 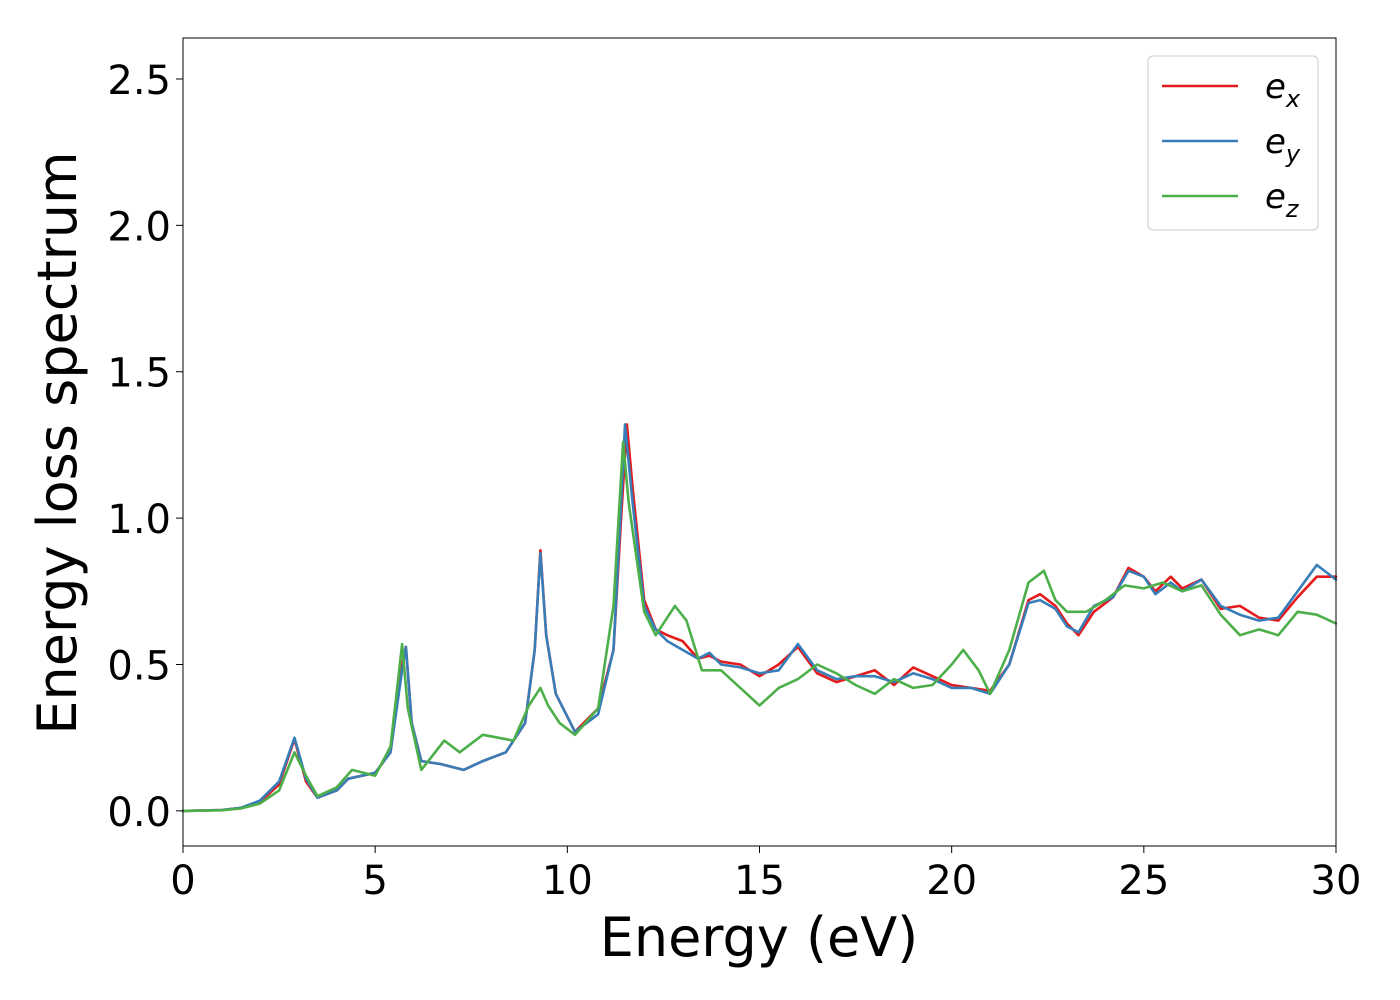 I want to click on x-tick-label: 5, so click(x=374, y=881).